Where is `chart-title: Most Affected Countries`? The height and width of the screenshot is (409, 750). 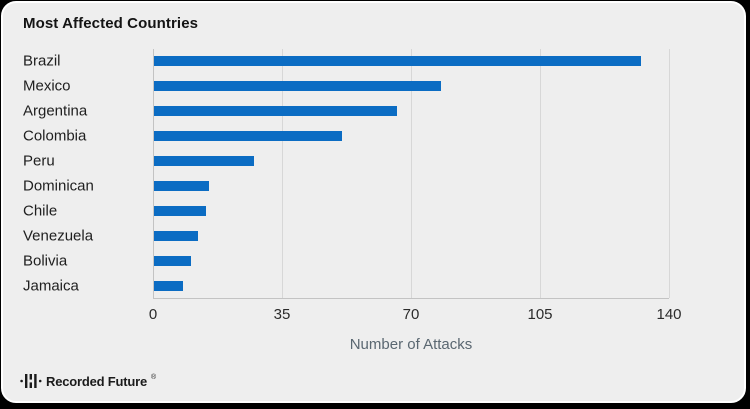 chart-title: Most Affected Countries is located at coordinates (111, 23).